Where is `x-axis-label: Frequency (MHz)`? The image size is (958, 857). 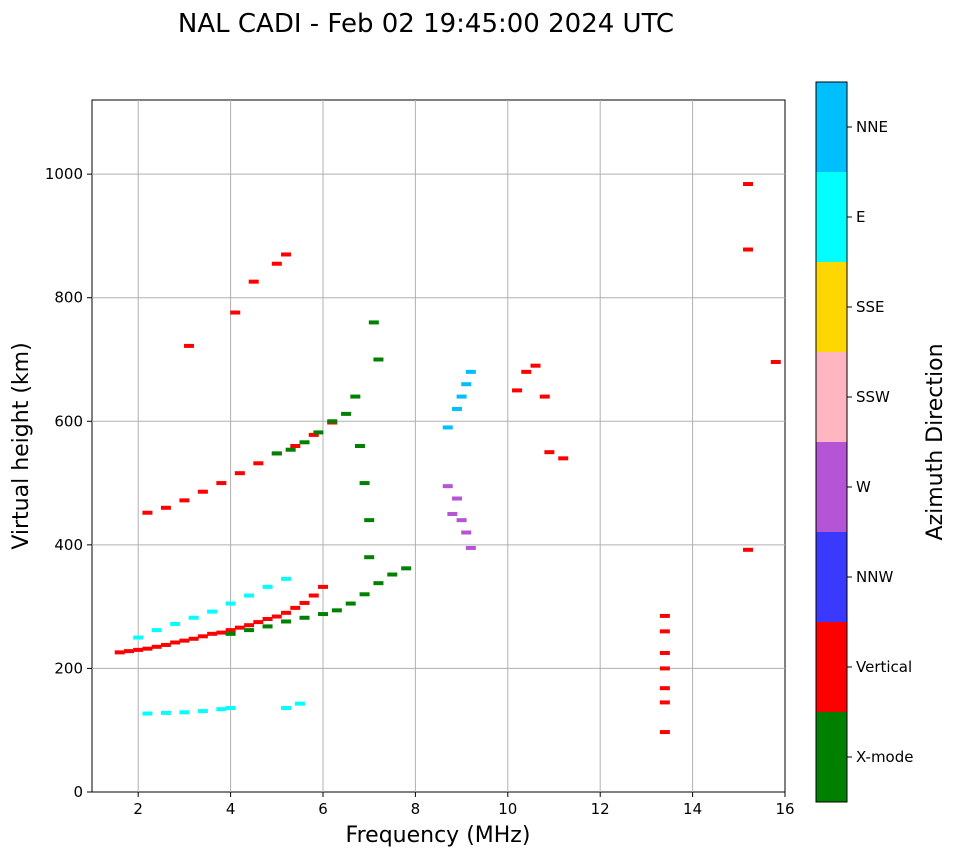
x-axis-label: Frequency (MHz) is located at coordinates (438, 835).